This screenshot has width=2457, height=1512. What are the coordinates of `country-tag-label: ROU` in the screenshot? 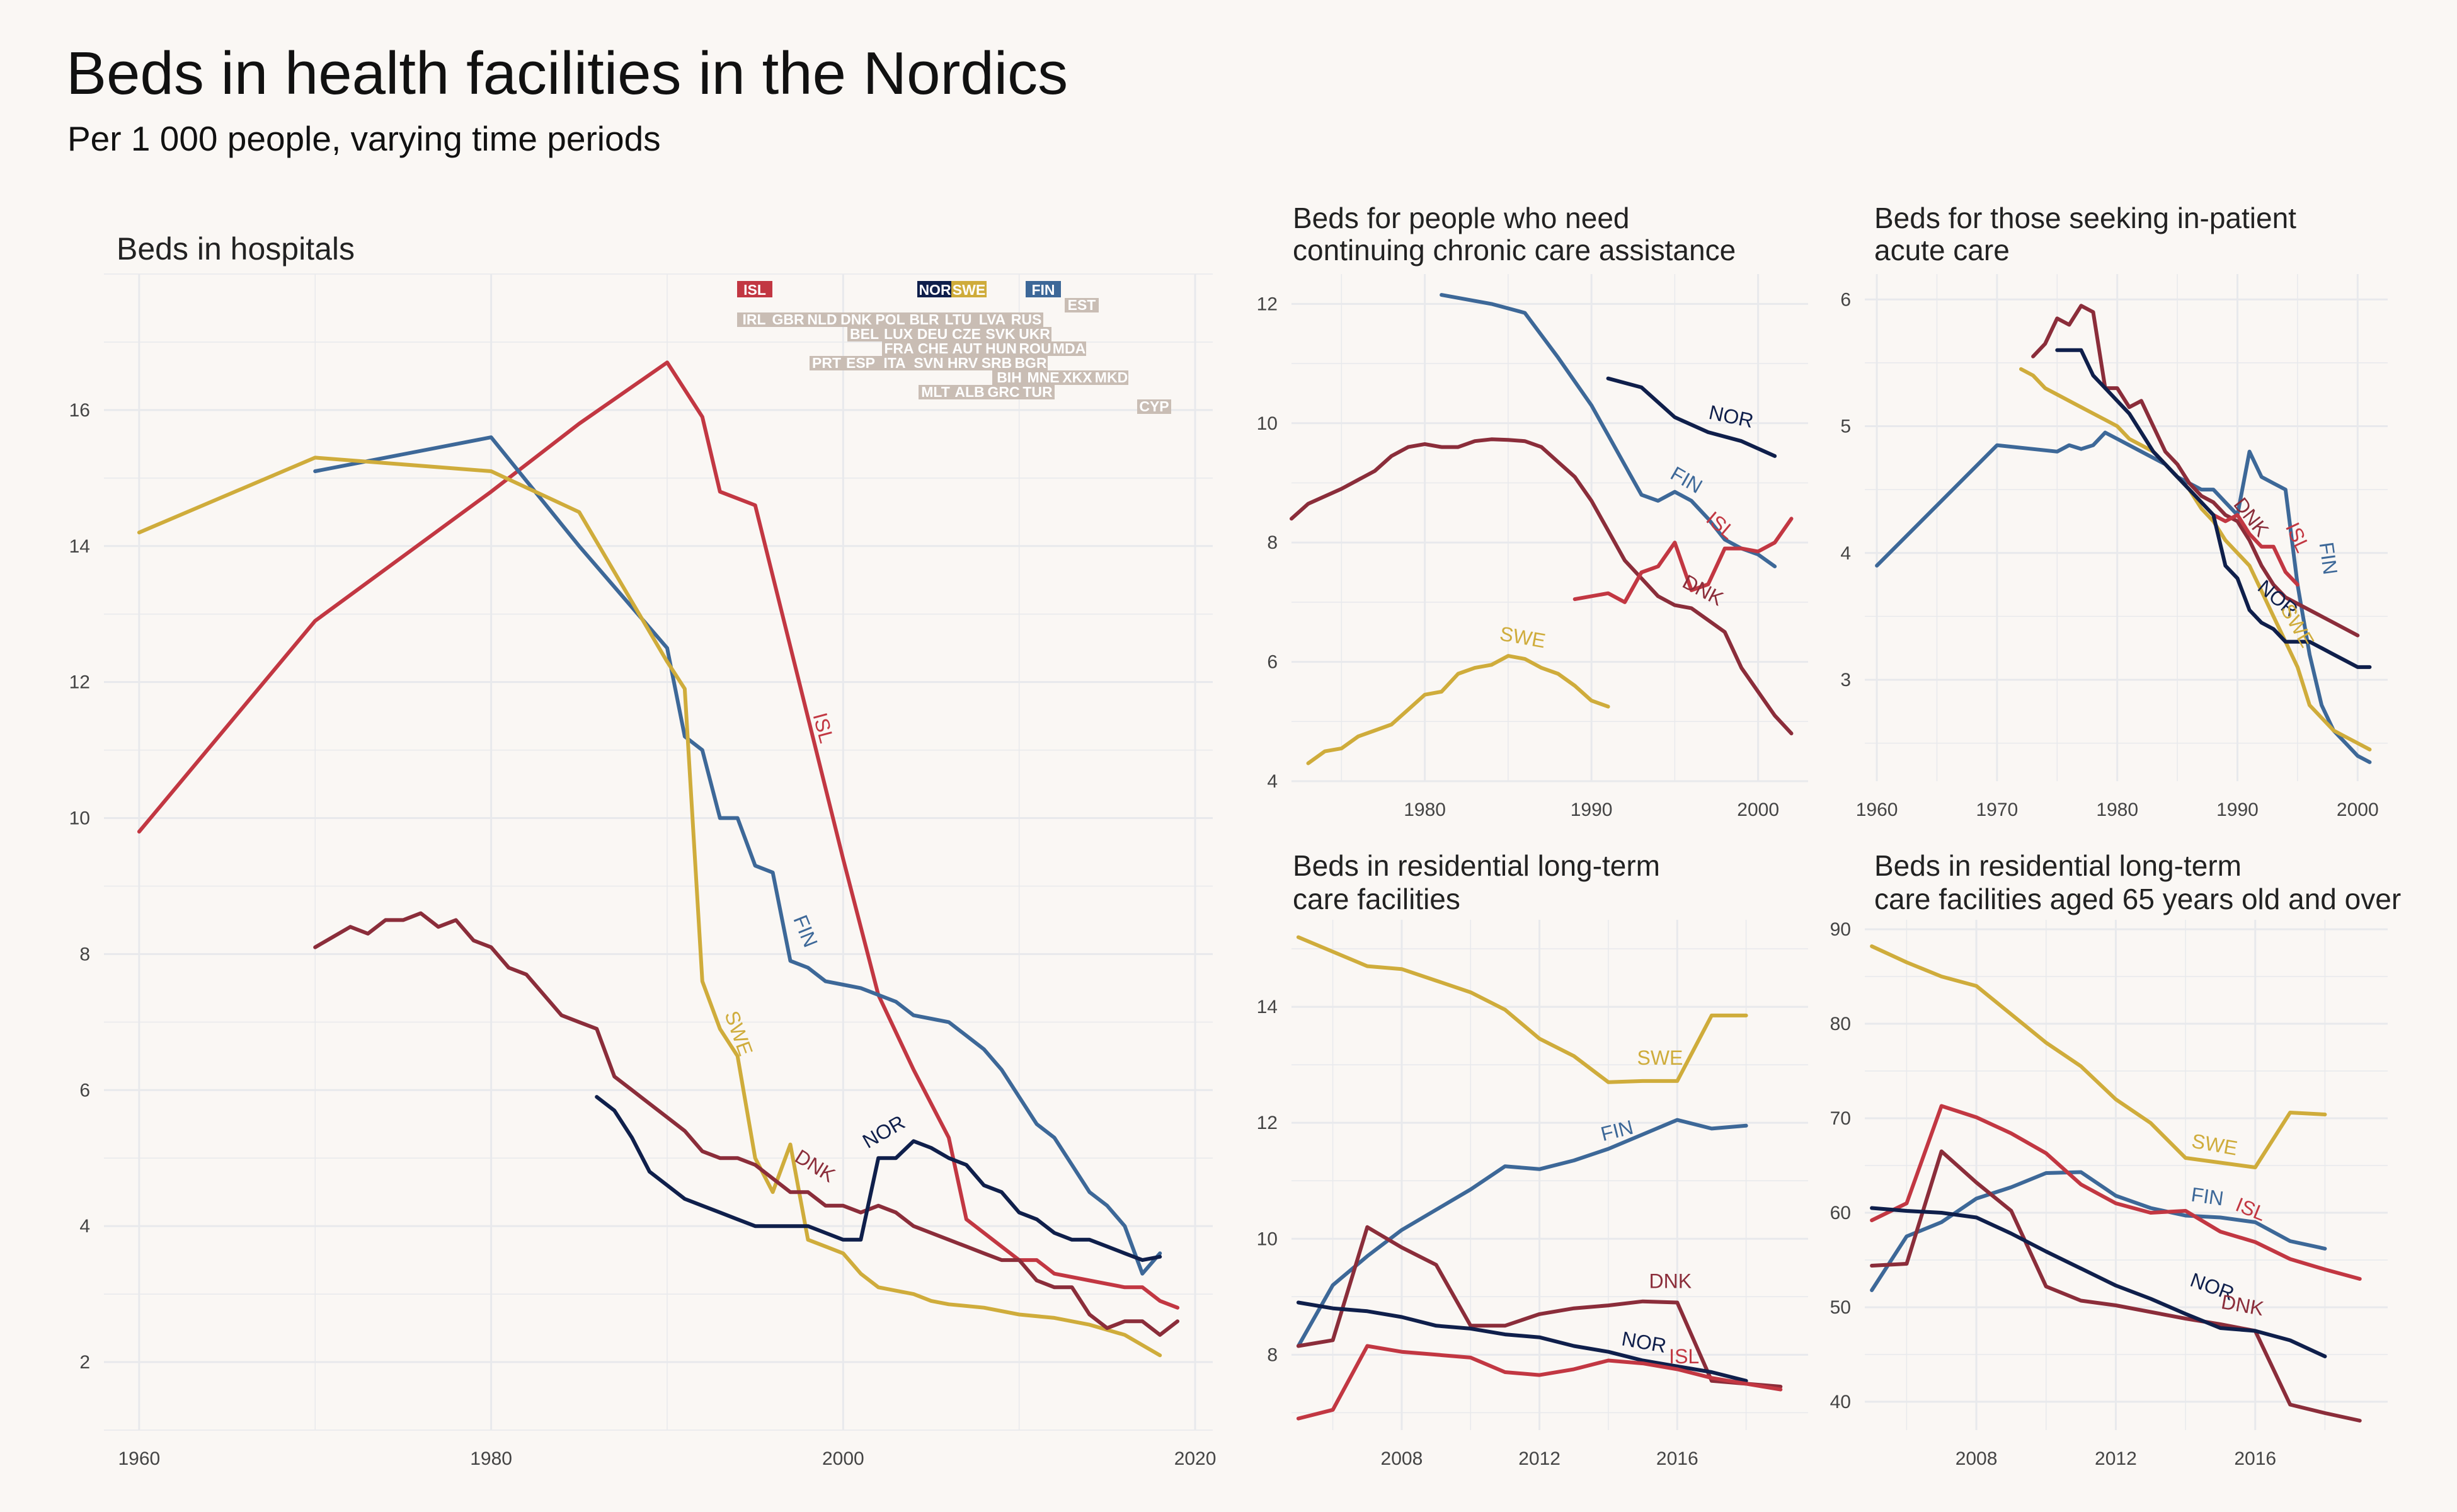 It's located at (1035, 348).